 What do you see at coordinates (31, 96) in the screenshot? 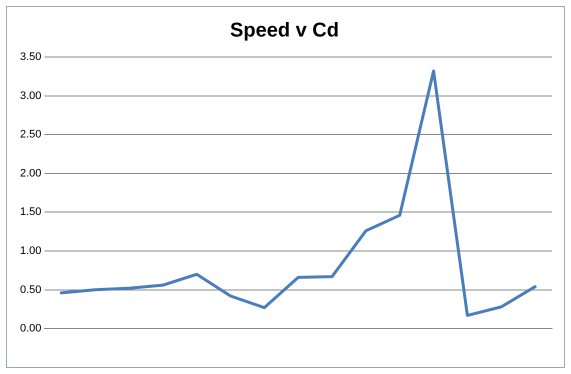
I see `y-tick-label: 3.00` at bounding box center [31, 96].